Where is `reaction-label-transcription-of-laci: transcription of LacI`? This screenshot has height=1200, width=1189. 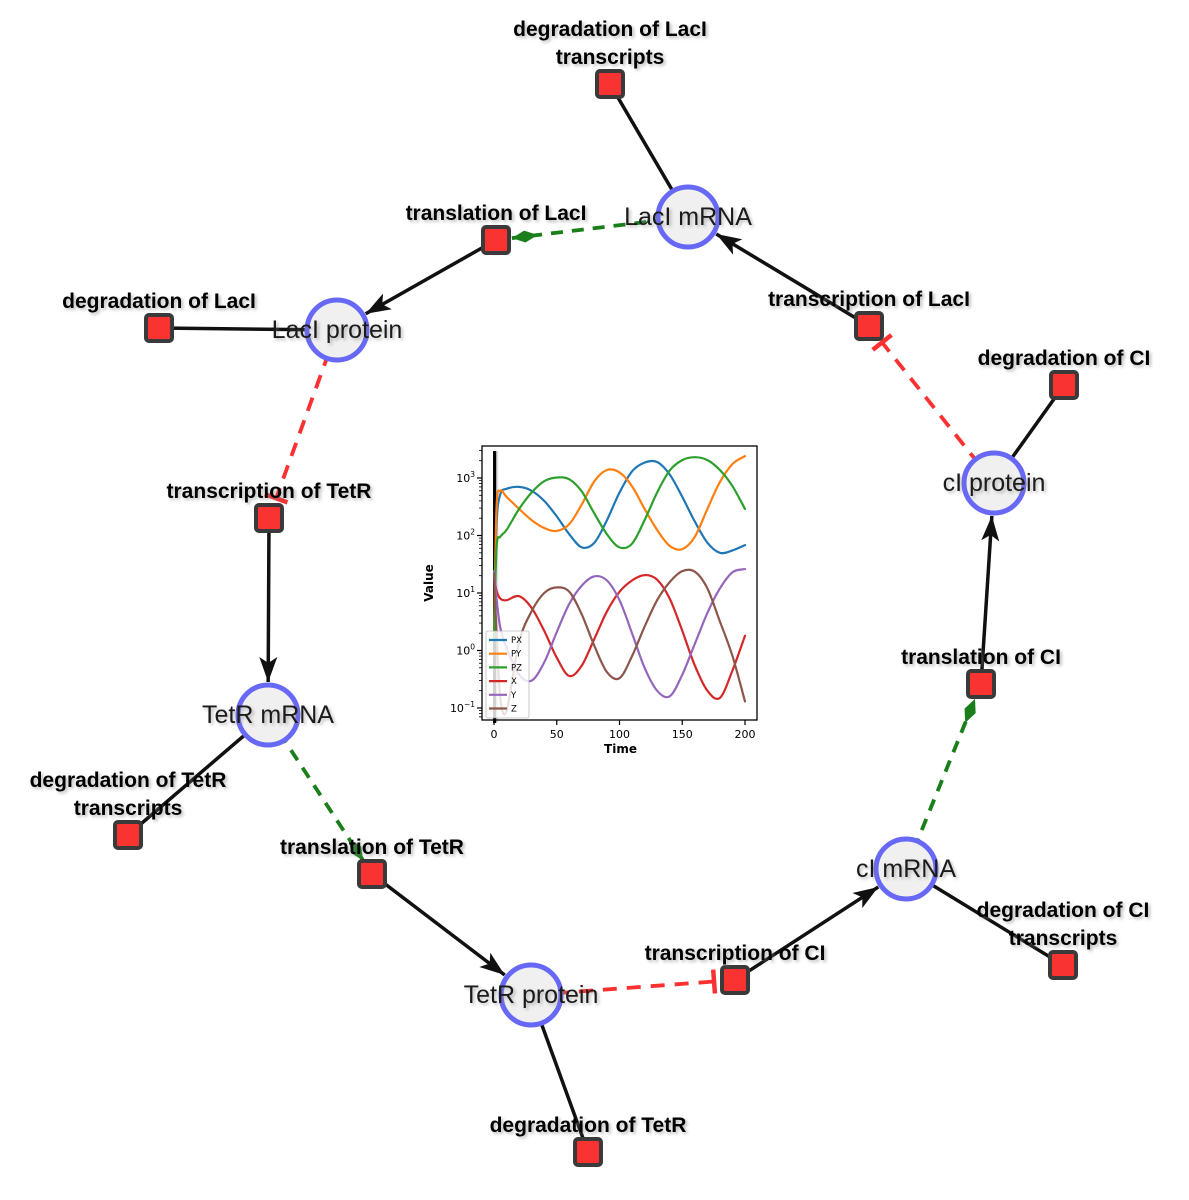 reaction-label-transcription-of-laci: transcription of LacI is located at coordinates (869, 299).